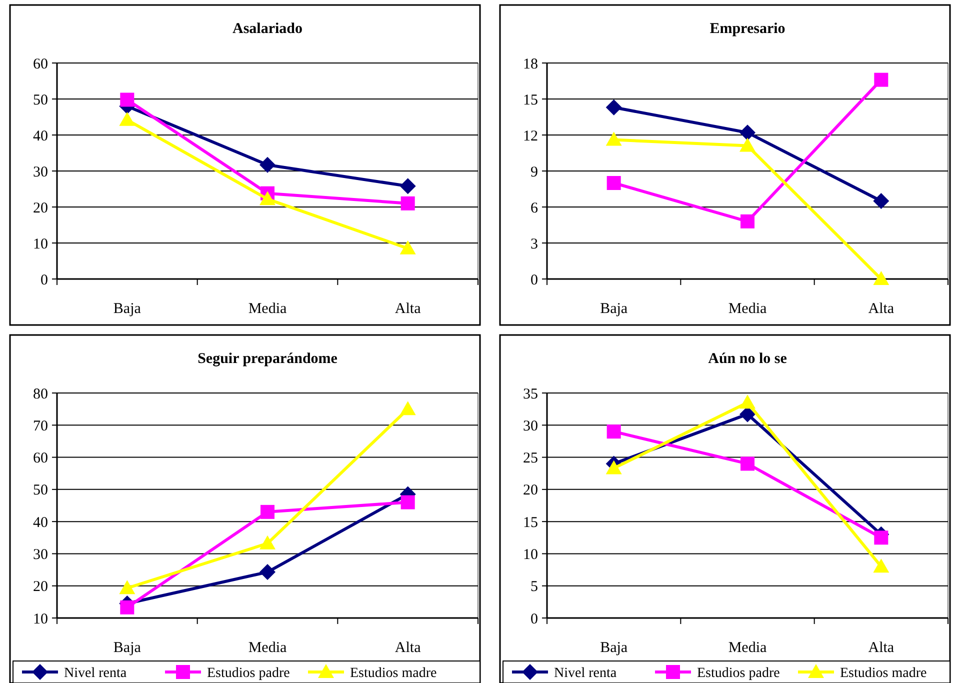 The width and height of the screenshot is (954, 683). Describe the element at coordinates (534, 587) in the screenshot. I see `y-tick-label: 5` at that location.